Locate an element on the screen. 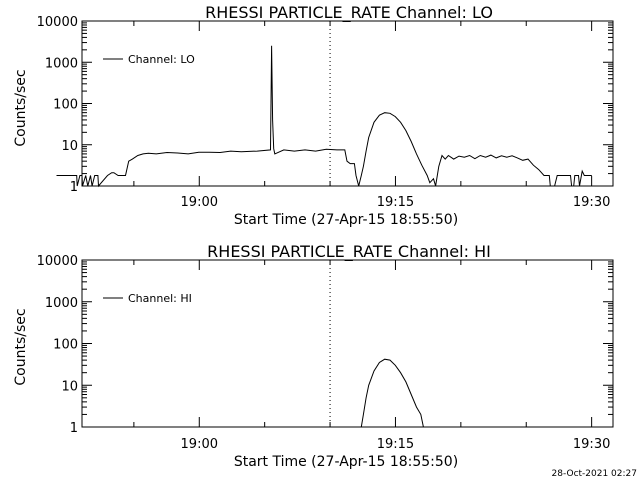 The width and height of the screenshot is (640, 480). hi-y-tick-label: 1 is located at coordinates (74, 428).